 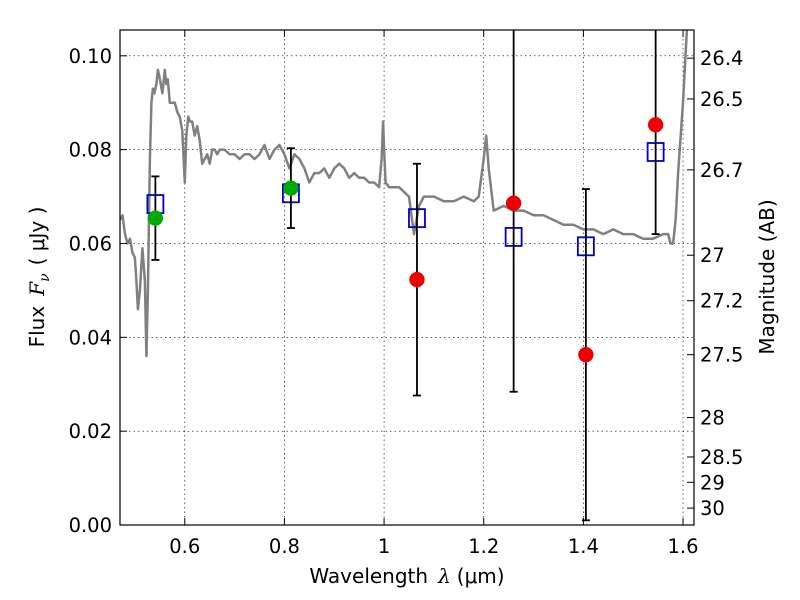 I want to click on y2-tick-label: 26.7, so click(x=721, y=170).